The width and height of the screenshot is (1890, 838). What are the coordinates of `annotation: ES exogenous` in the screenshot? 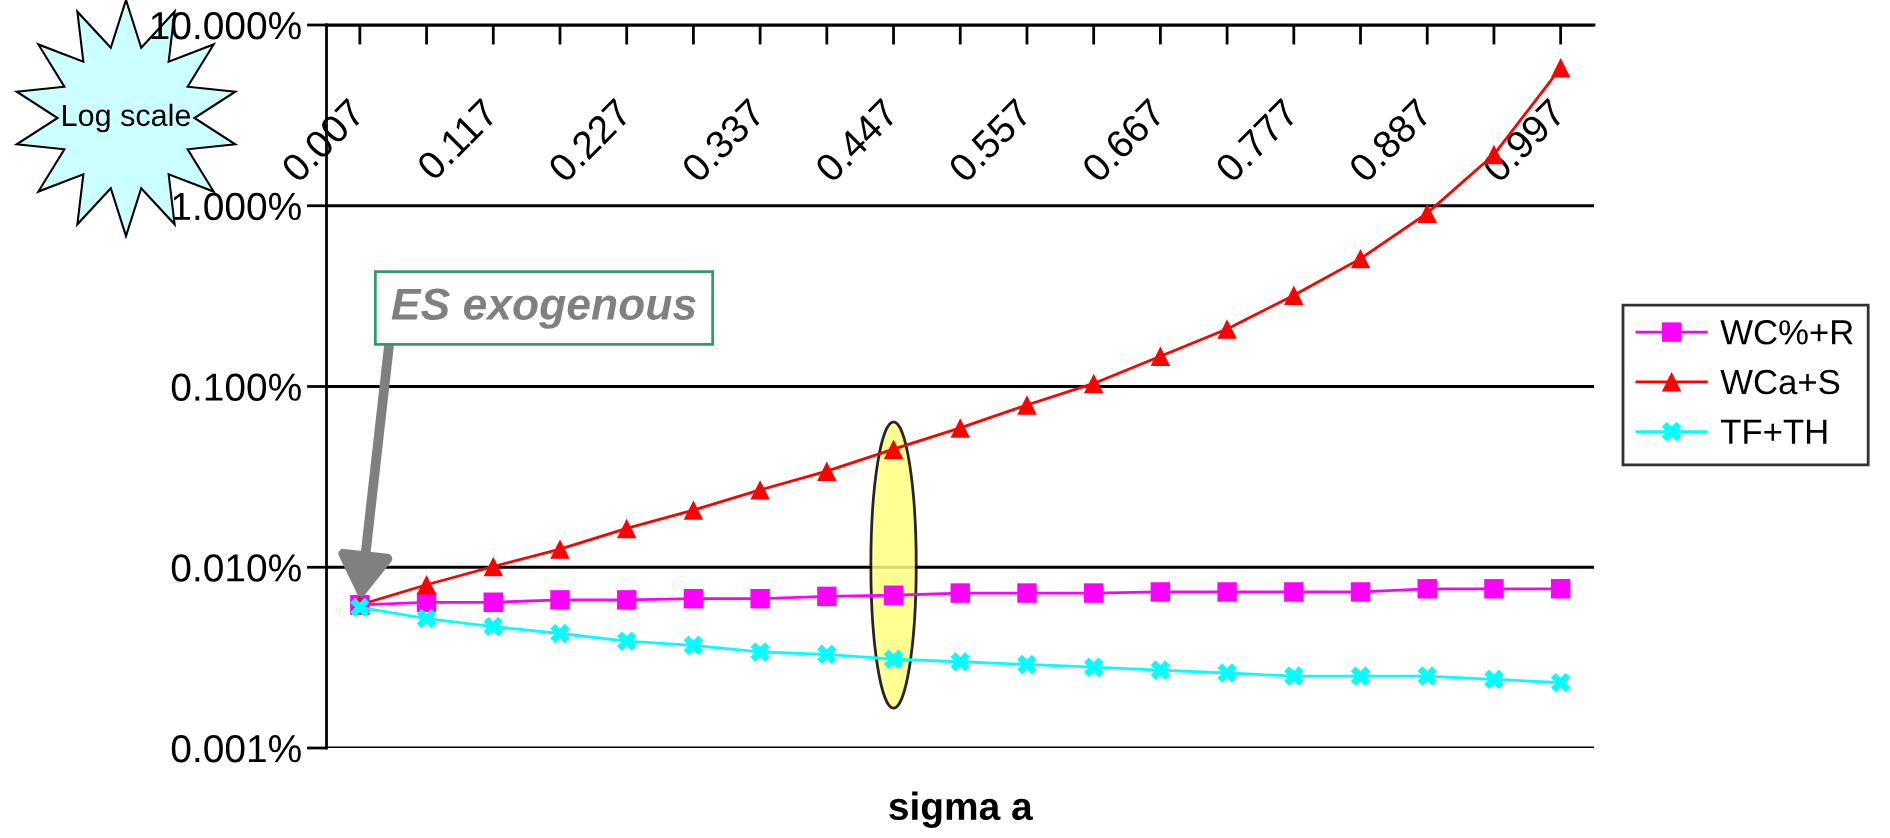 It's located at (543, 308).